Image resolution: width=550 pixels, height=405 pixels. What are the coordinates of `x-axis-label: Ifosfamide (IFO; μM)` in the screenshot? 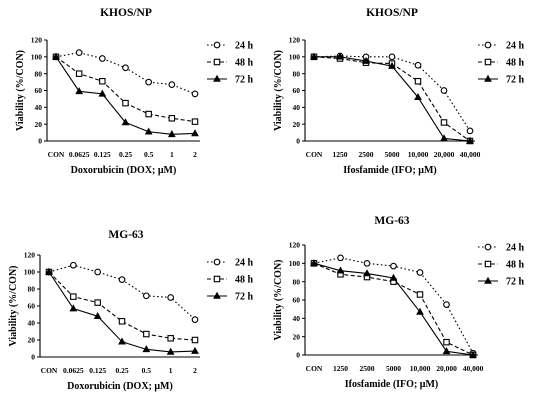 It's located at (389, 170).